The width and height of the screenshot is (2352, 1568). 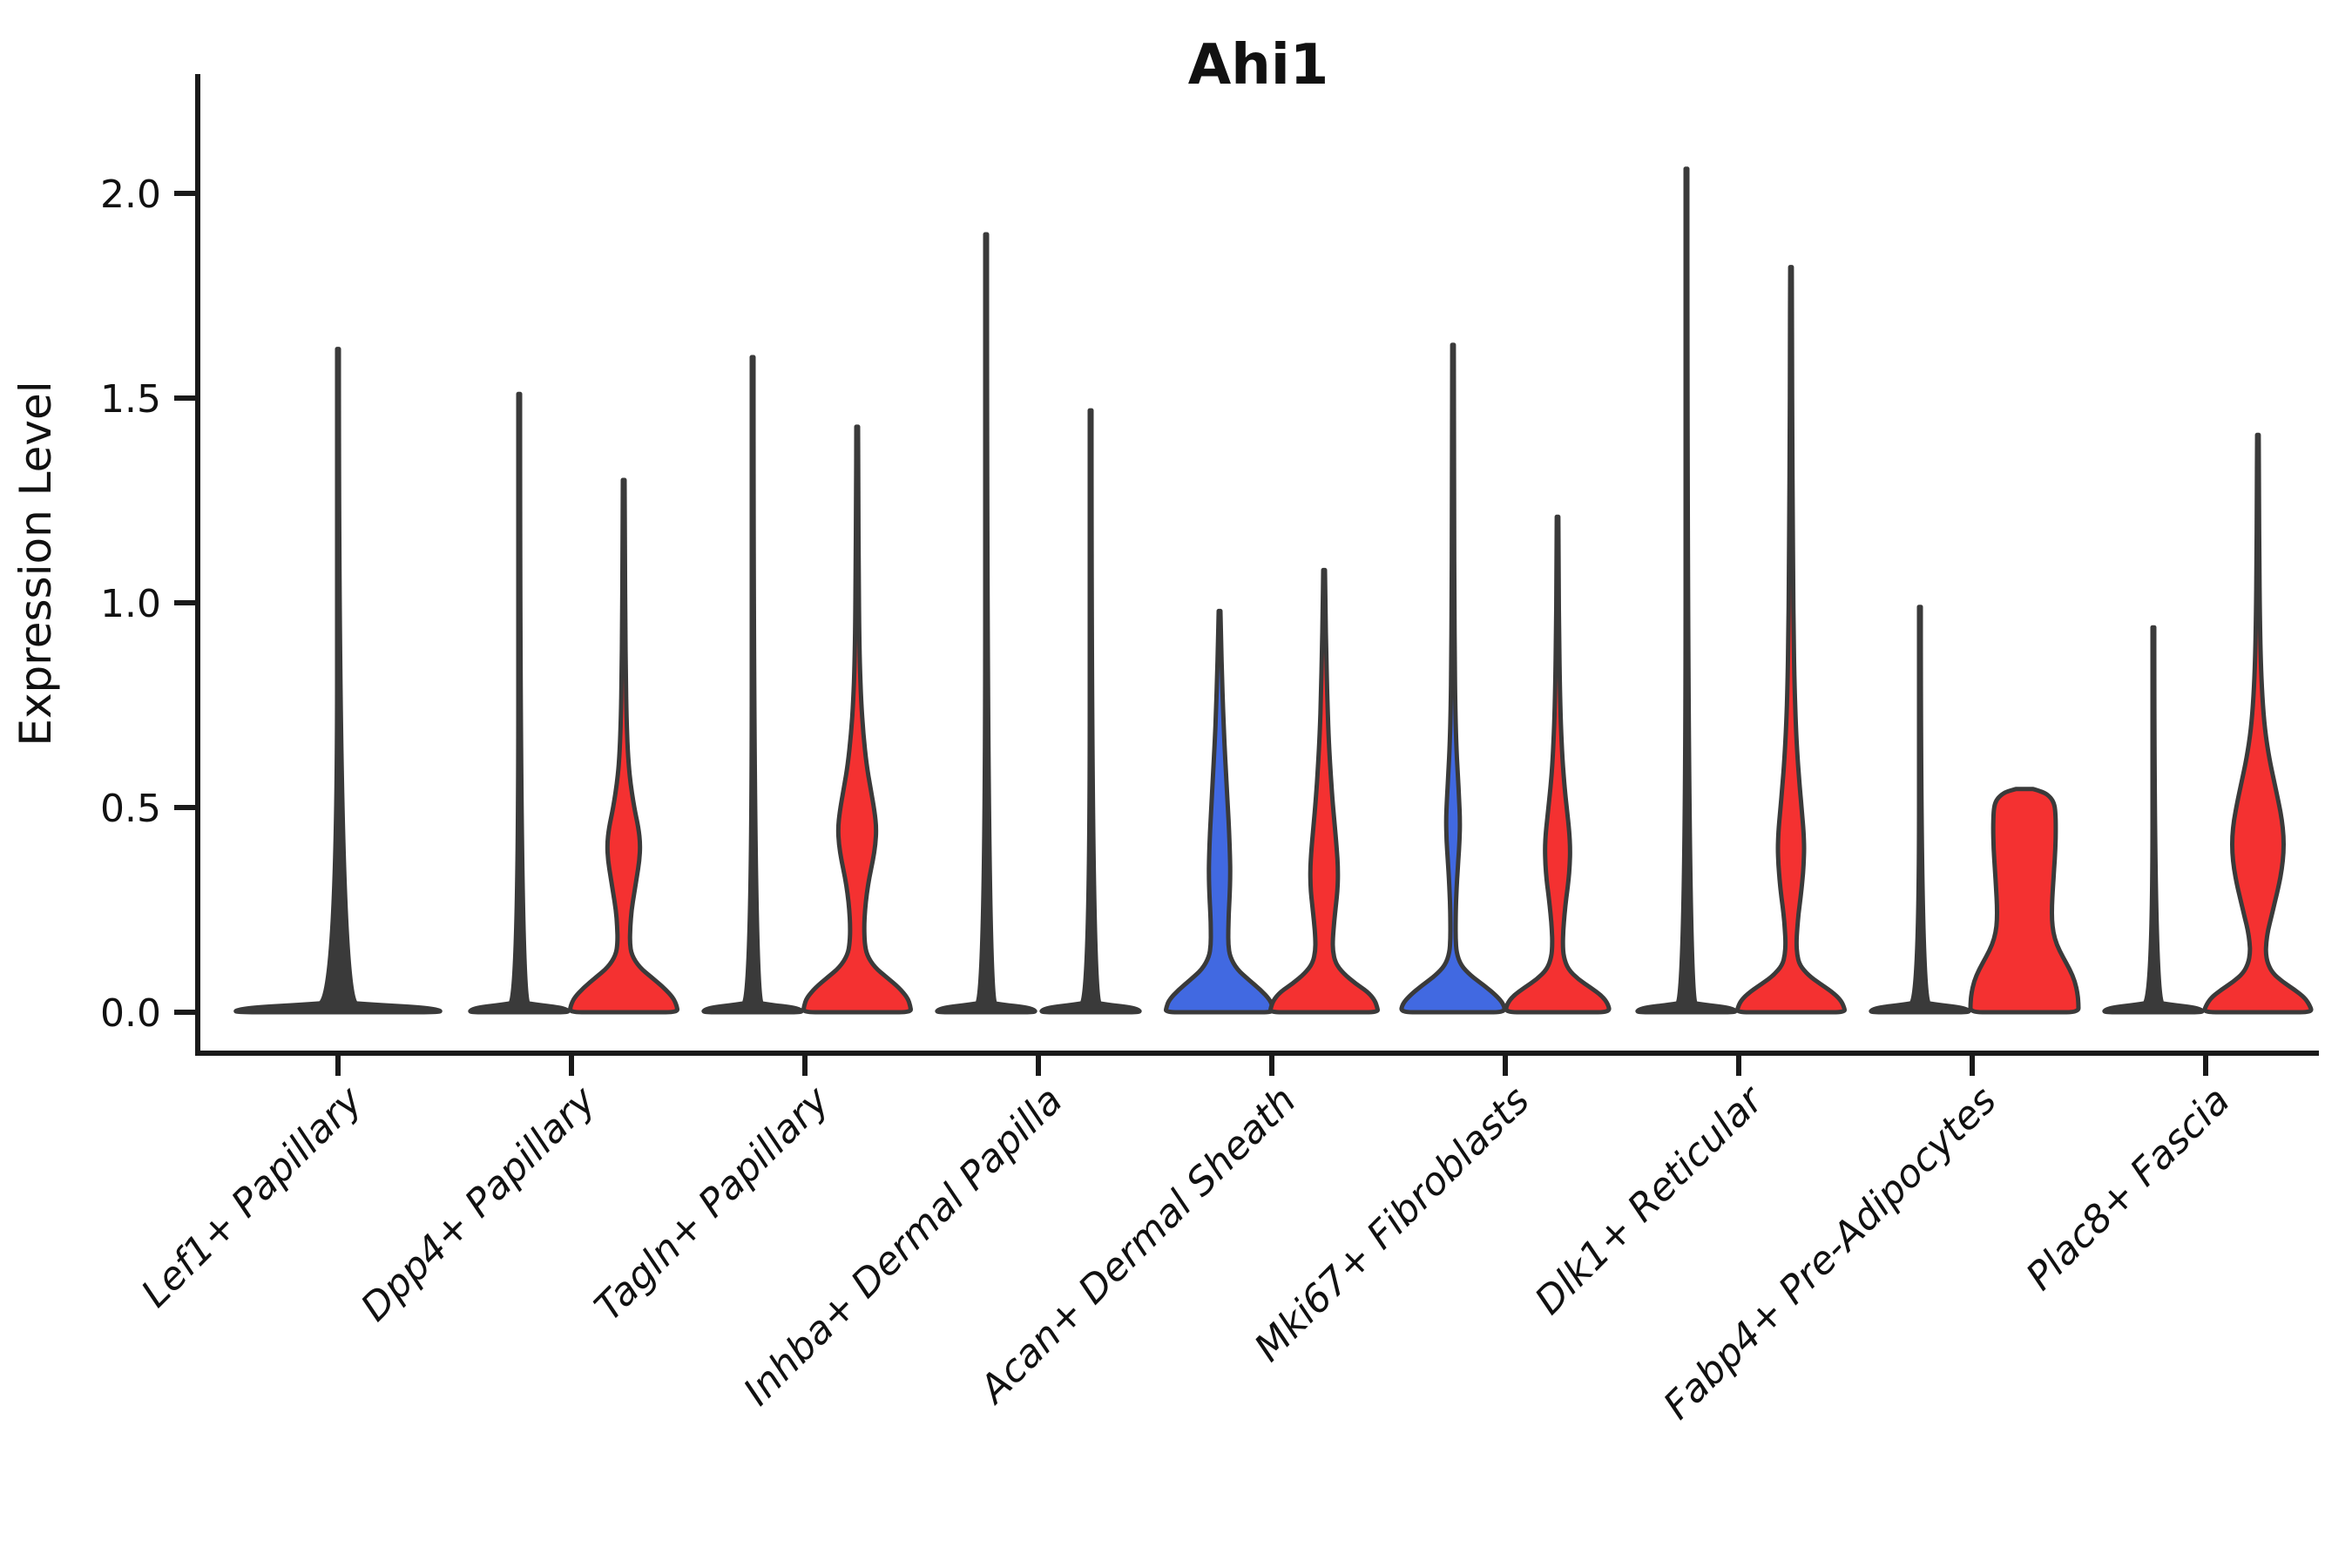 What do you see at coordinates (1258, 66) in the screenshot?
I see `chart-title: Ahi1` at bounding box center [1258, 66].